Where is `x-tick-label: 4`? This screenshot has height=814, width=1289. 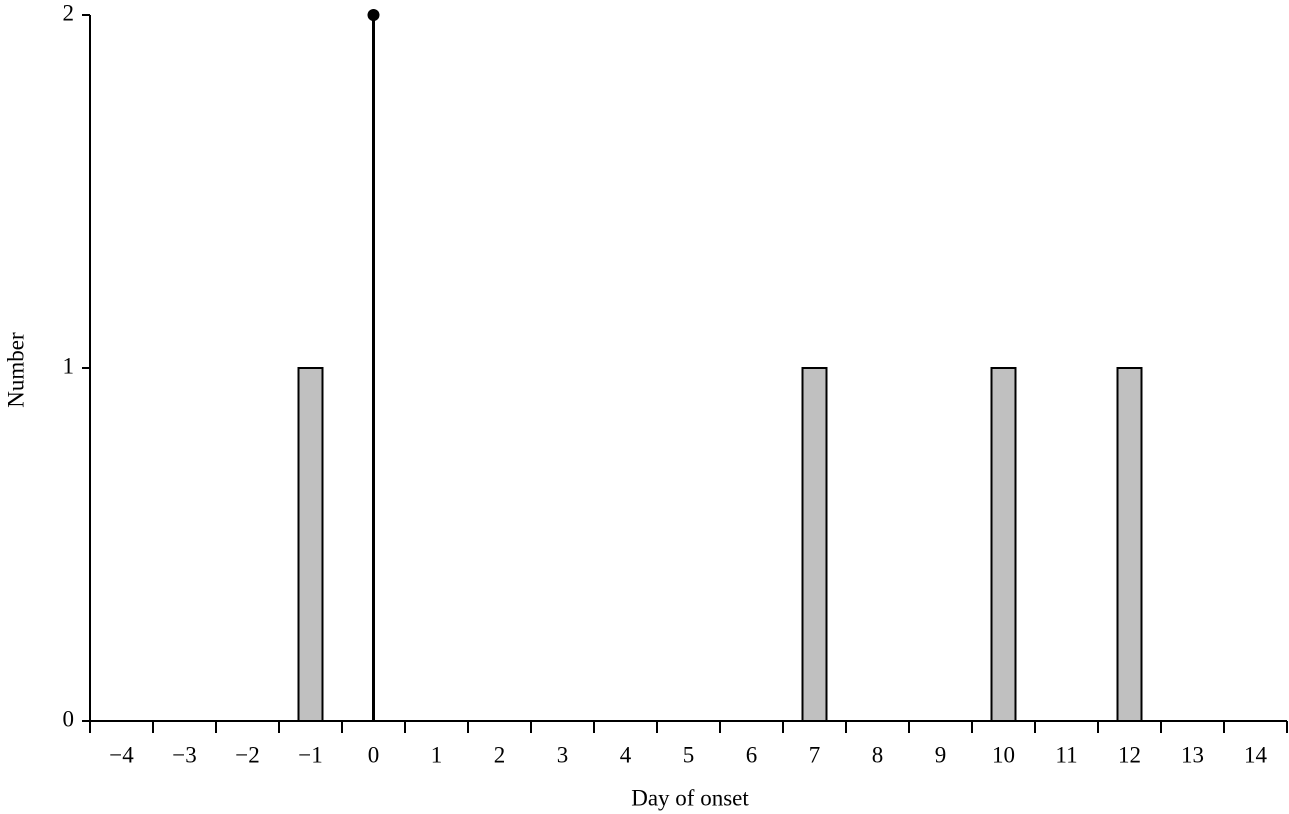 x-tick-label: 4 is located at coordinates (626, 754).